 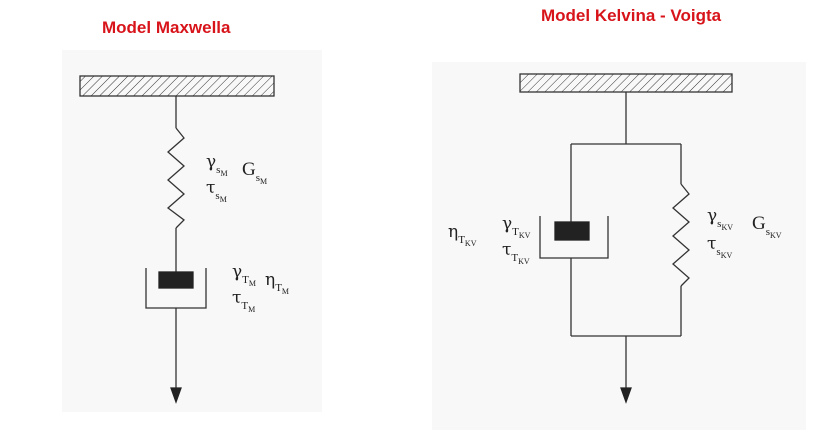 What do you see at coordinates (462, 235) in the screenshot?
I see `kelvin-dashpot-eta-label: ηTKV` at bounding box center [462, 235].